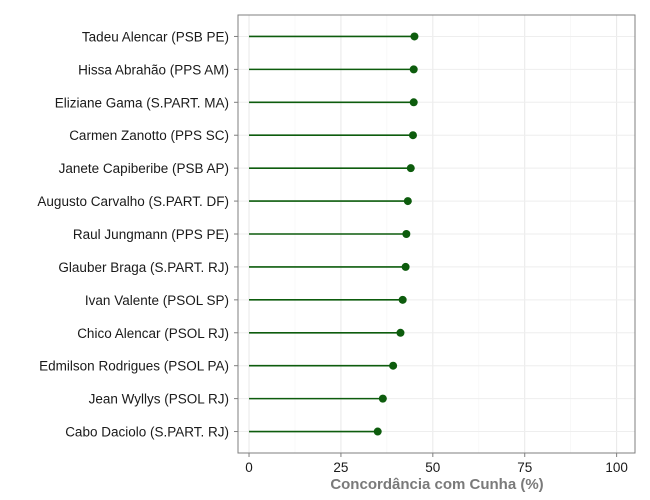 The image size is (650, 500). I want to click on category-label: Hissa Abrahão (PPS AM), so click(153, 69).